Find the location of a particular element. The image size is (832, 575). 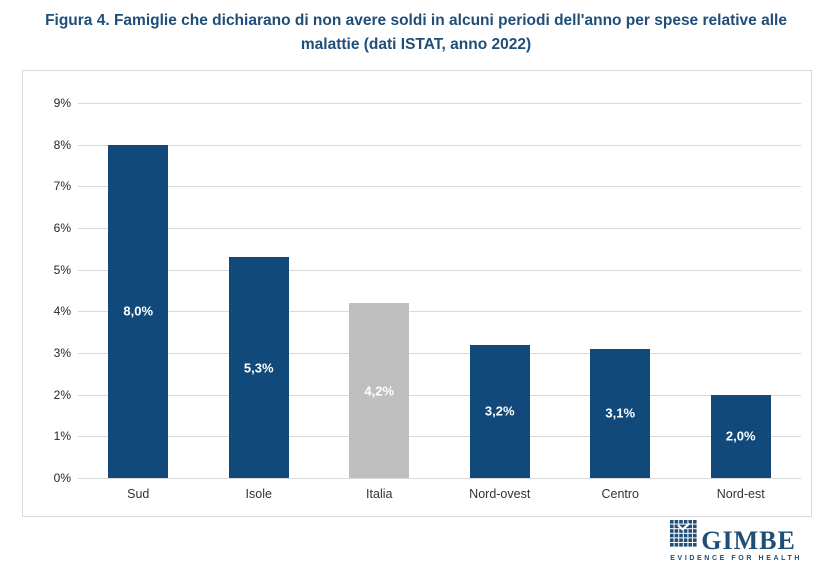

bar-value-label: 2,0% is located at coordinates (740, 436).